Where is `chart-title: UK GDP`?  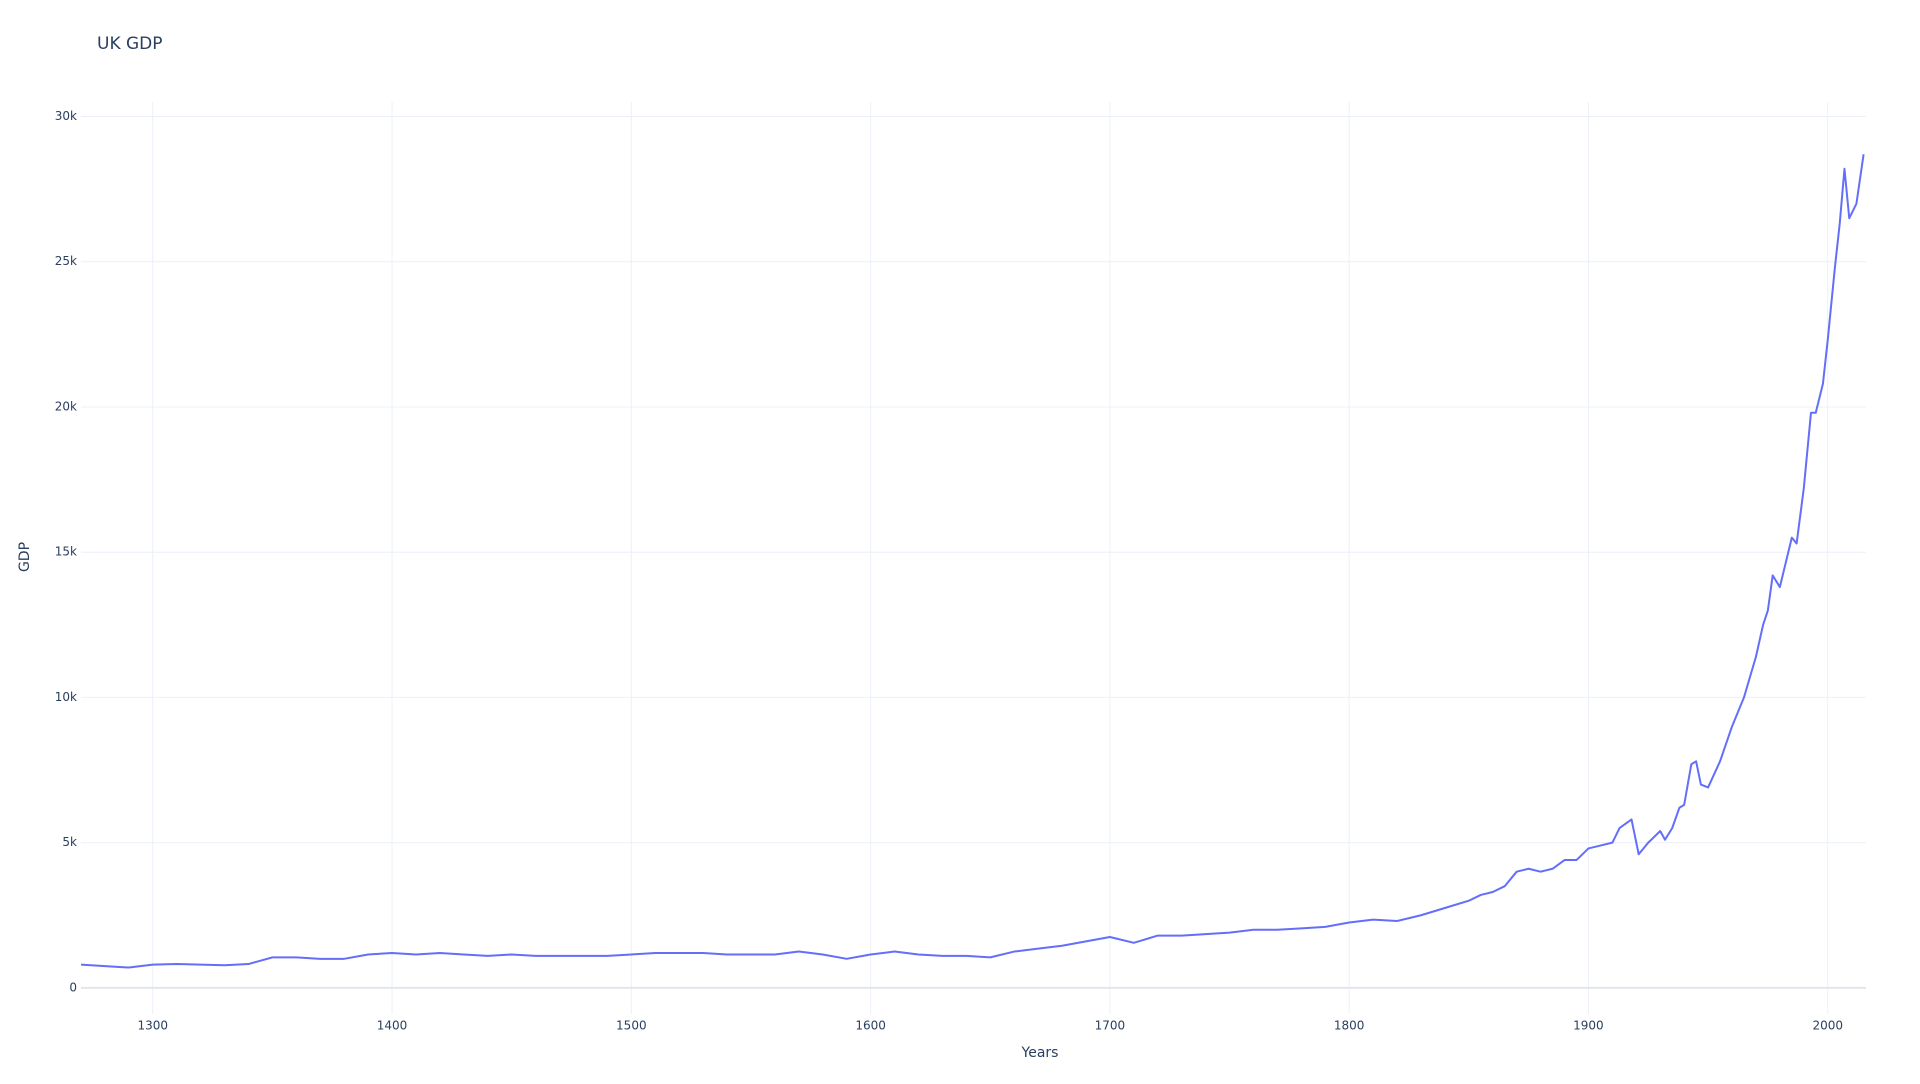 chart-title: UK GDP is located at coordinates (130, 44).